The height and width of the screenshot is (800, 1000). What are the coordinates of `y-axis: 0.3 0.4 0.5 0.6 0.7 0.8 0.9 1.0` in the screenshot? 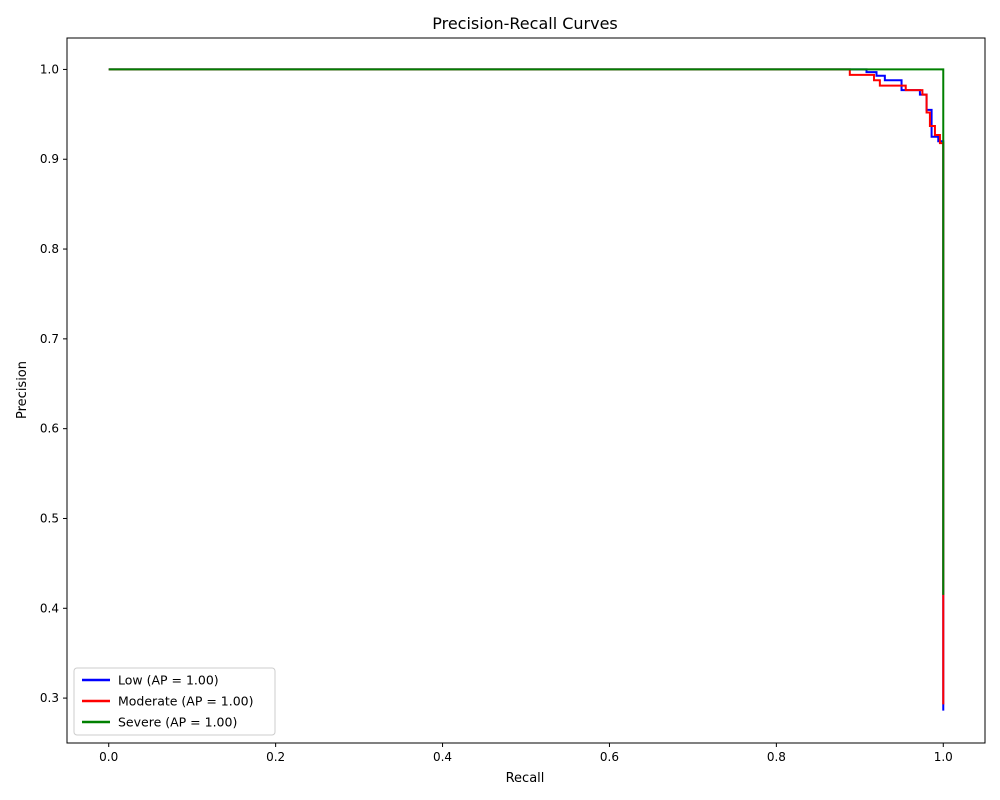 It's located at (53, 383).